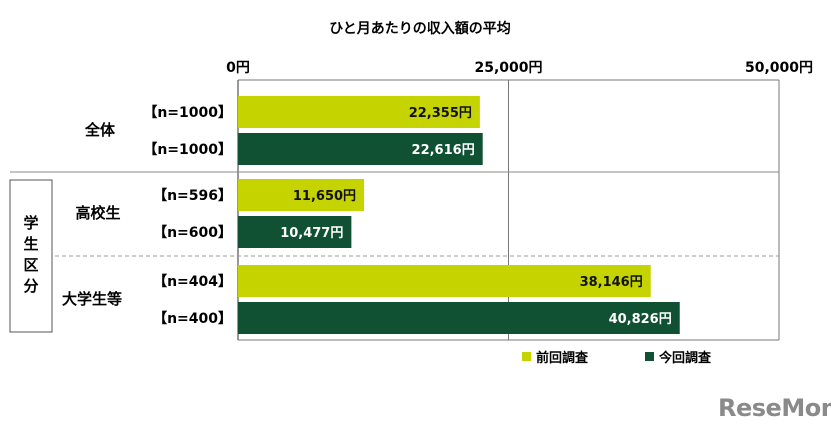 This screenshot has width=831, height=433. What do you see at coordinates (30, 244) in the screenshot?
I see `group-label-char: 生` at bounding box center [30, 244].